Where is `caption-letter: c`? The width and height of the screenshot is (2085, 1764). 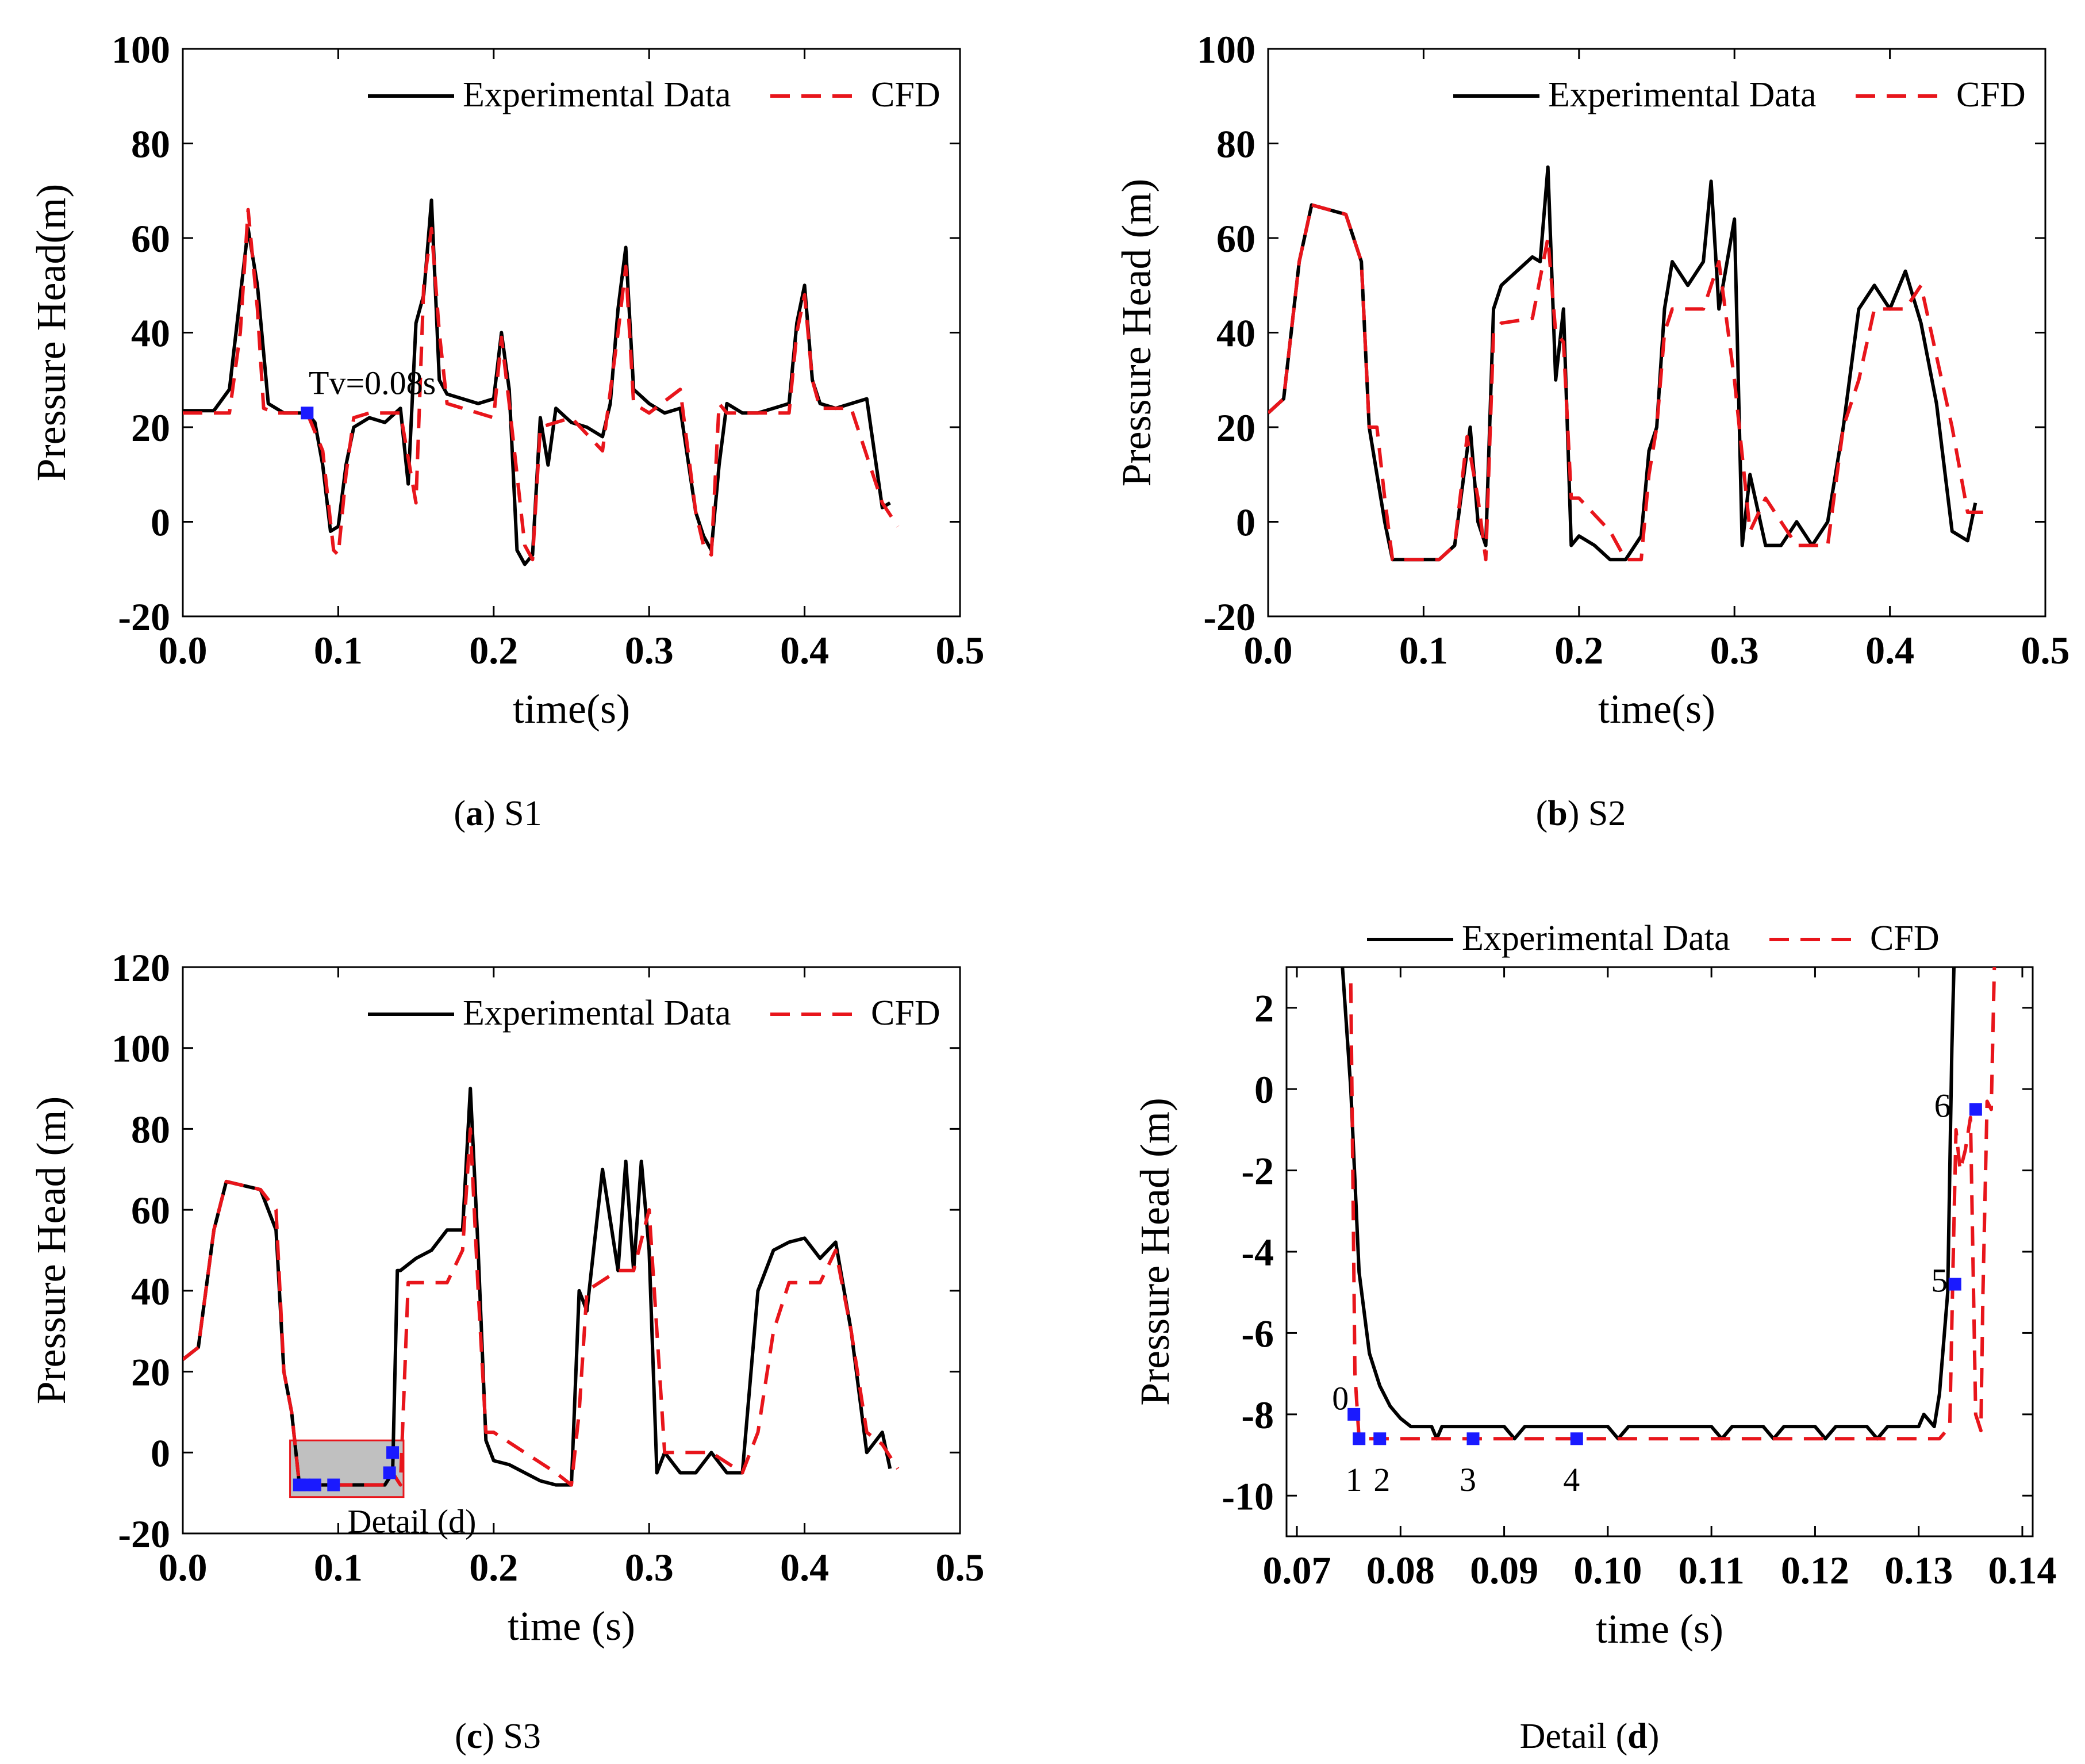 caption-letter: c is located at coordinates (475, 1736).